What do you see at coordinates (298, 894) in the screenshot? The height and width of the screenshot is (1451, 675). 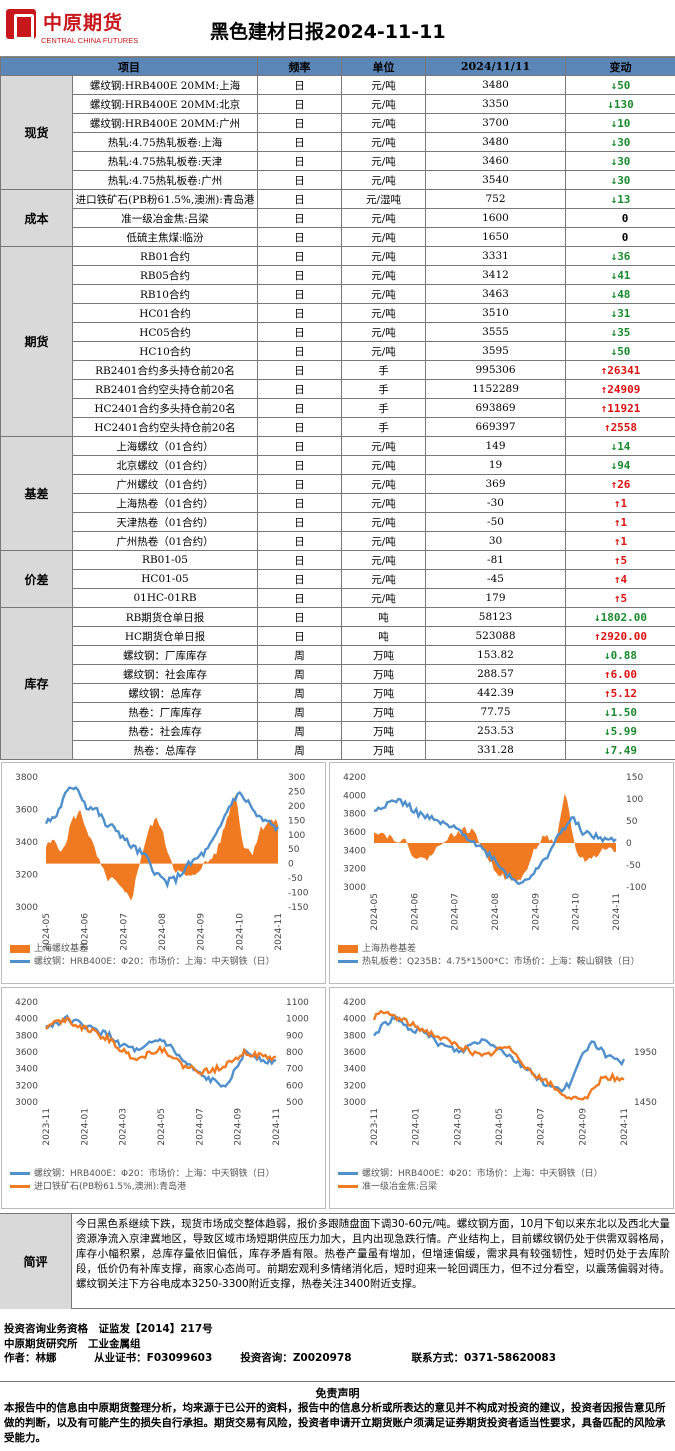 I see `right-axis-tick-label: -100` at bounding box center [298, 894].